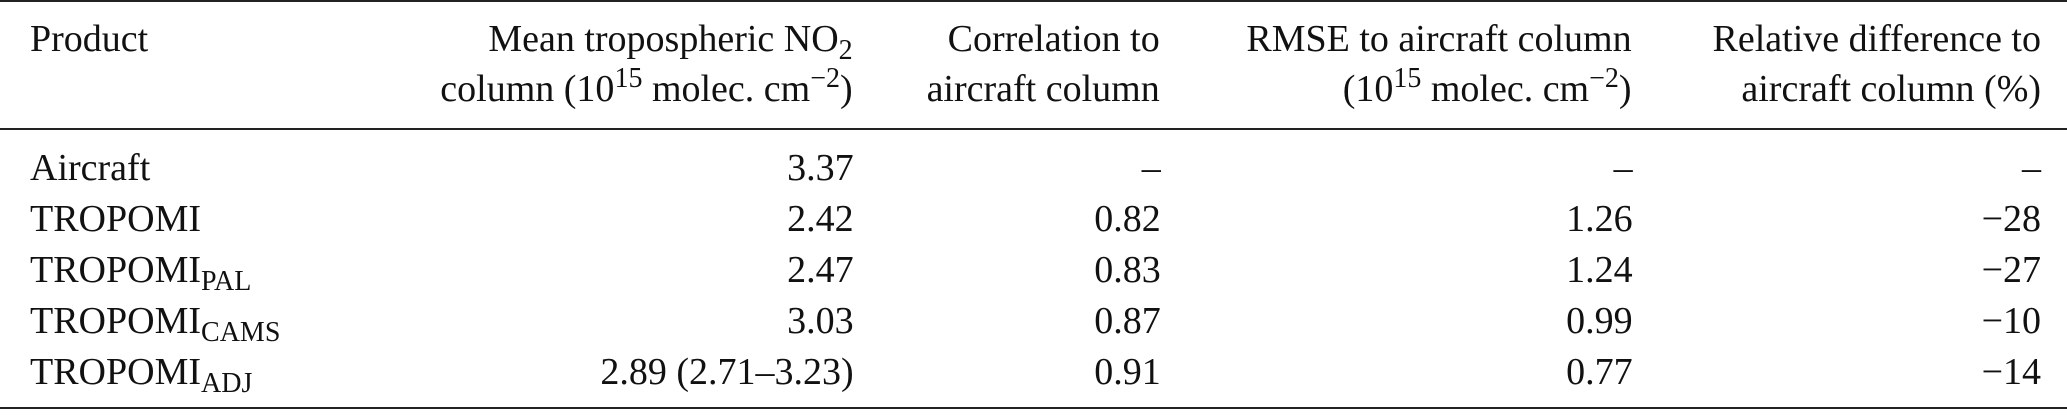 The width and height of the screenshot is (2067, 419). What do you see at coordinates (1033, 218) in the screenshot?
I see `table-row: TROPOMI 2.42 0.82 1.26 −28` at bounding box center [1033, 218].